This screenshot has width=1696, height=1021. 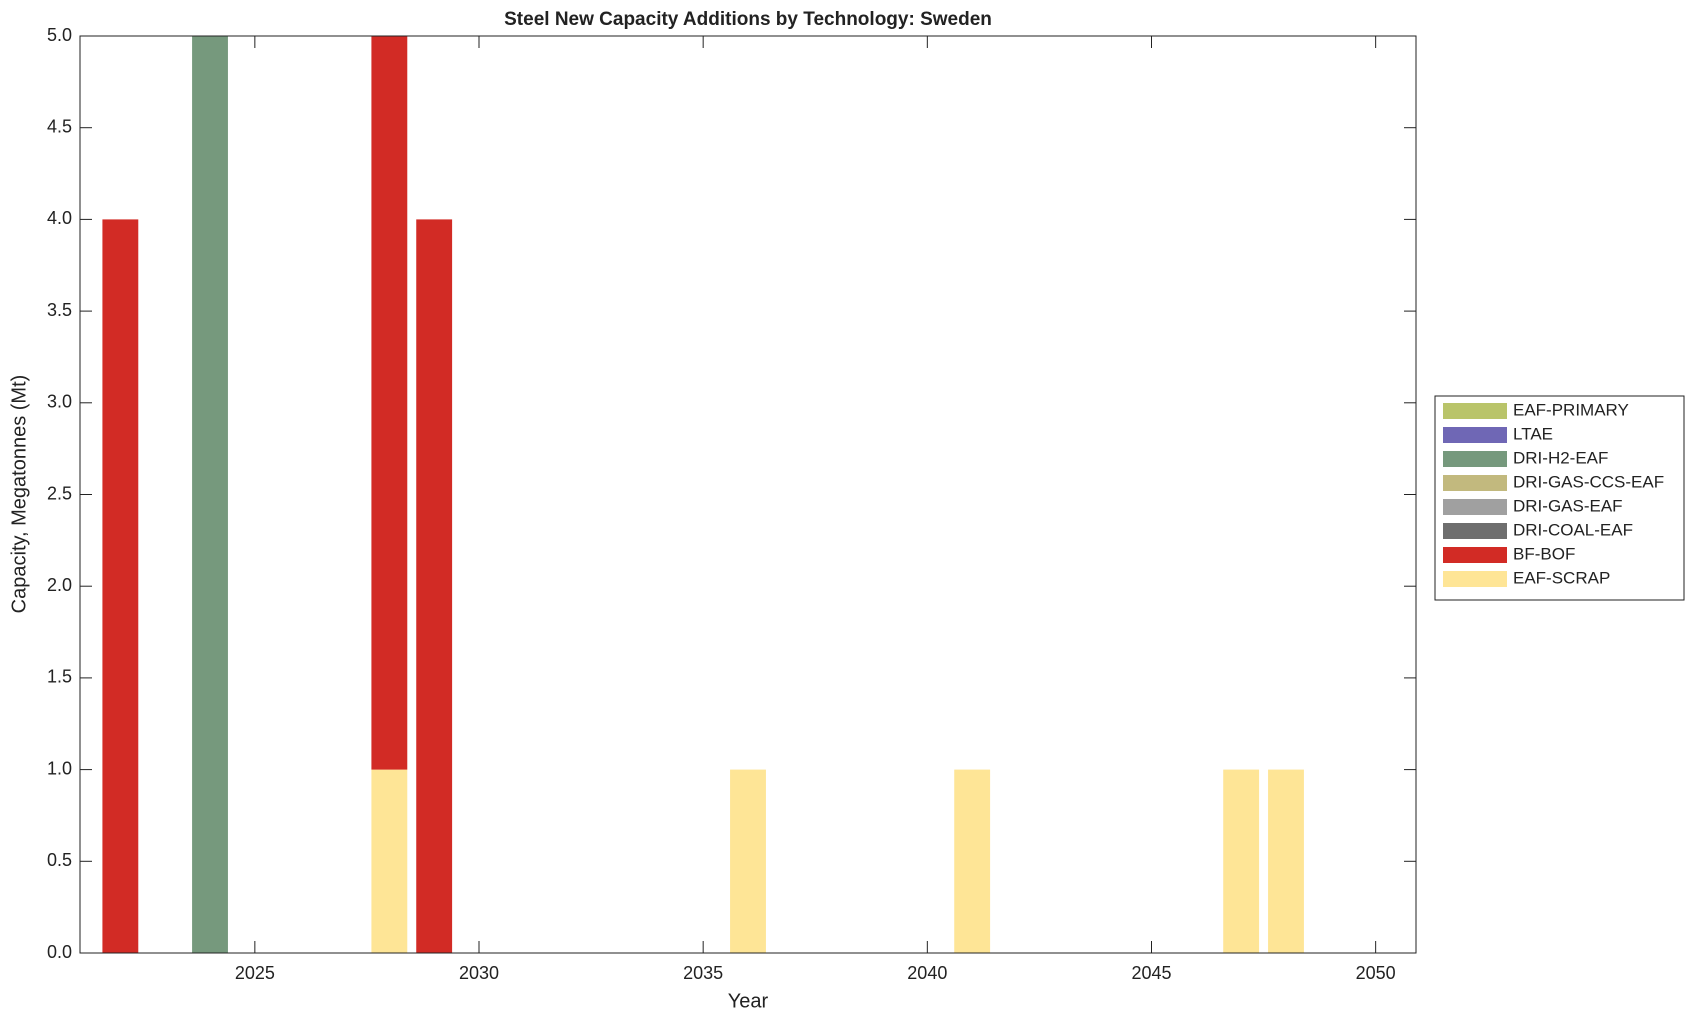 What do you see at coordinates (59, 952) in the screenshot?
I see `y-tick-label: 0.0` at bounding box center [59, 952].